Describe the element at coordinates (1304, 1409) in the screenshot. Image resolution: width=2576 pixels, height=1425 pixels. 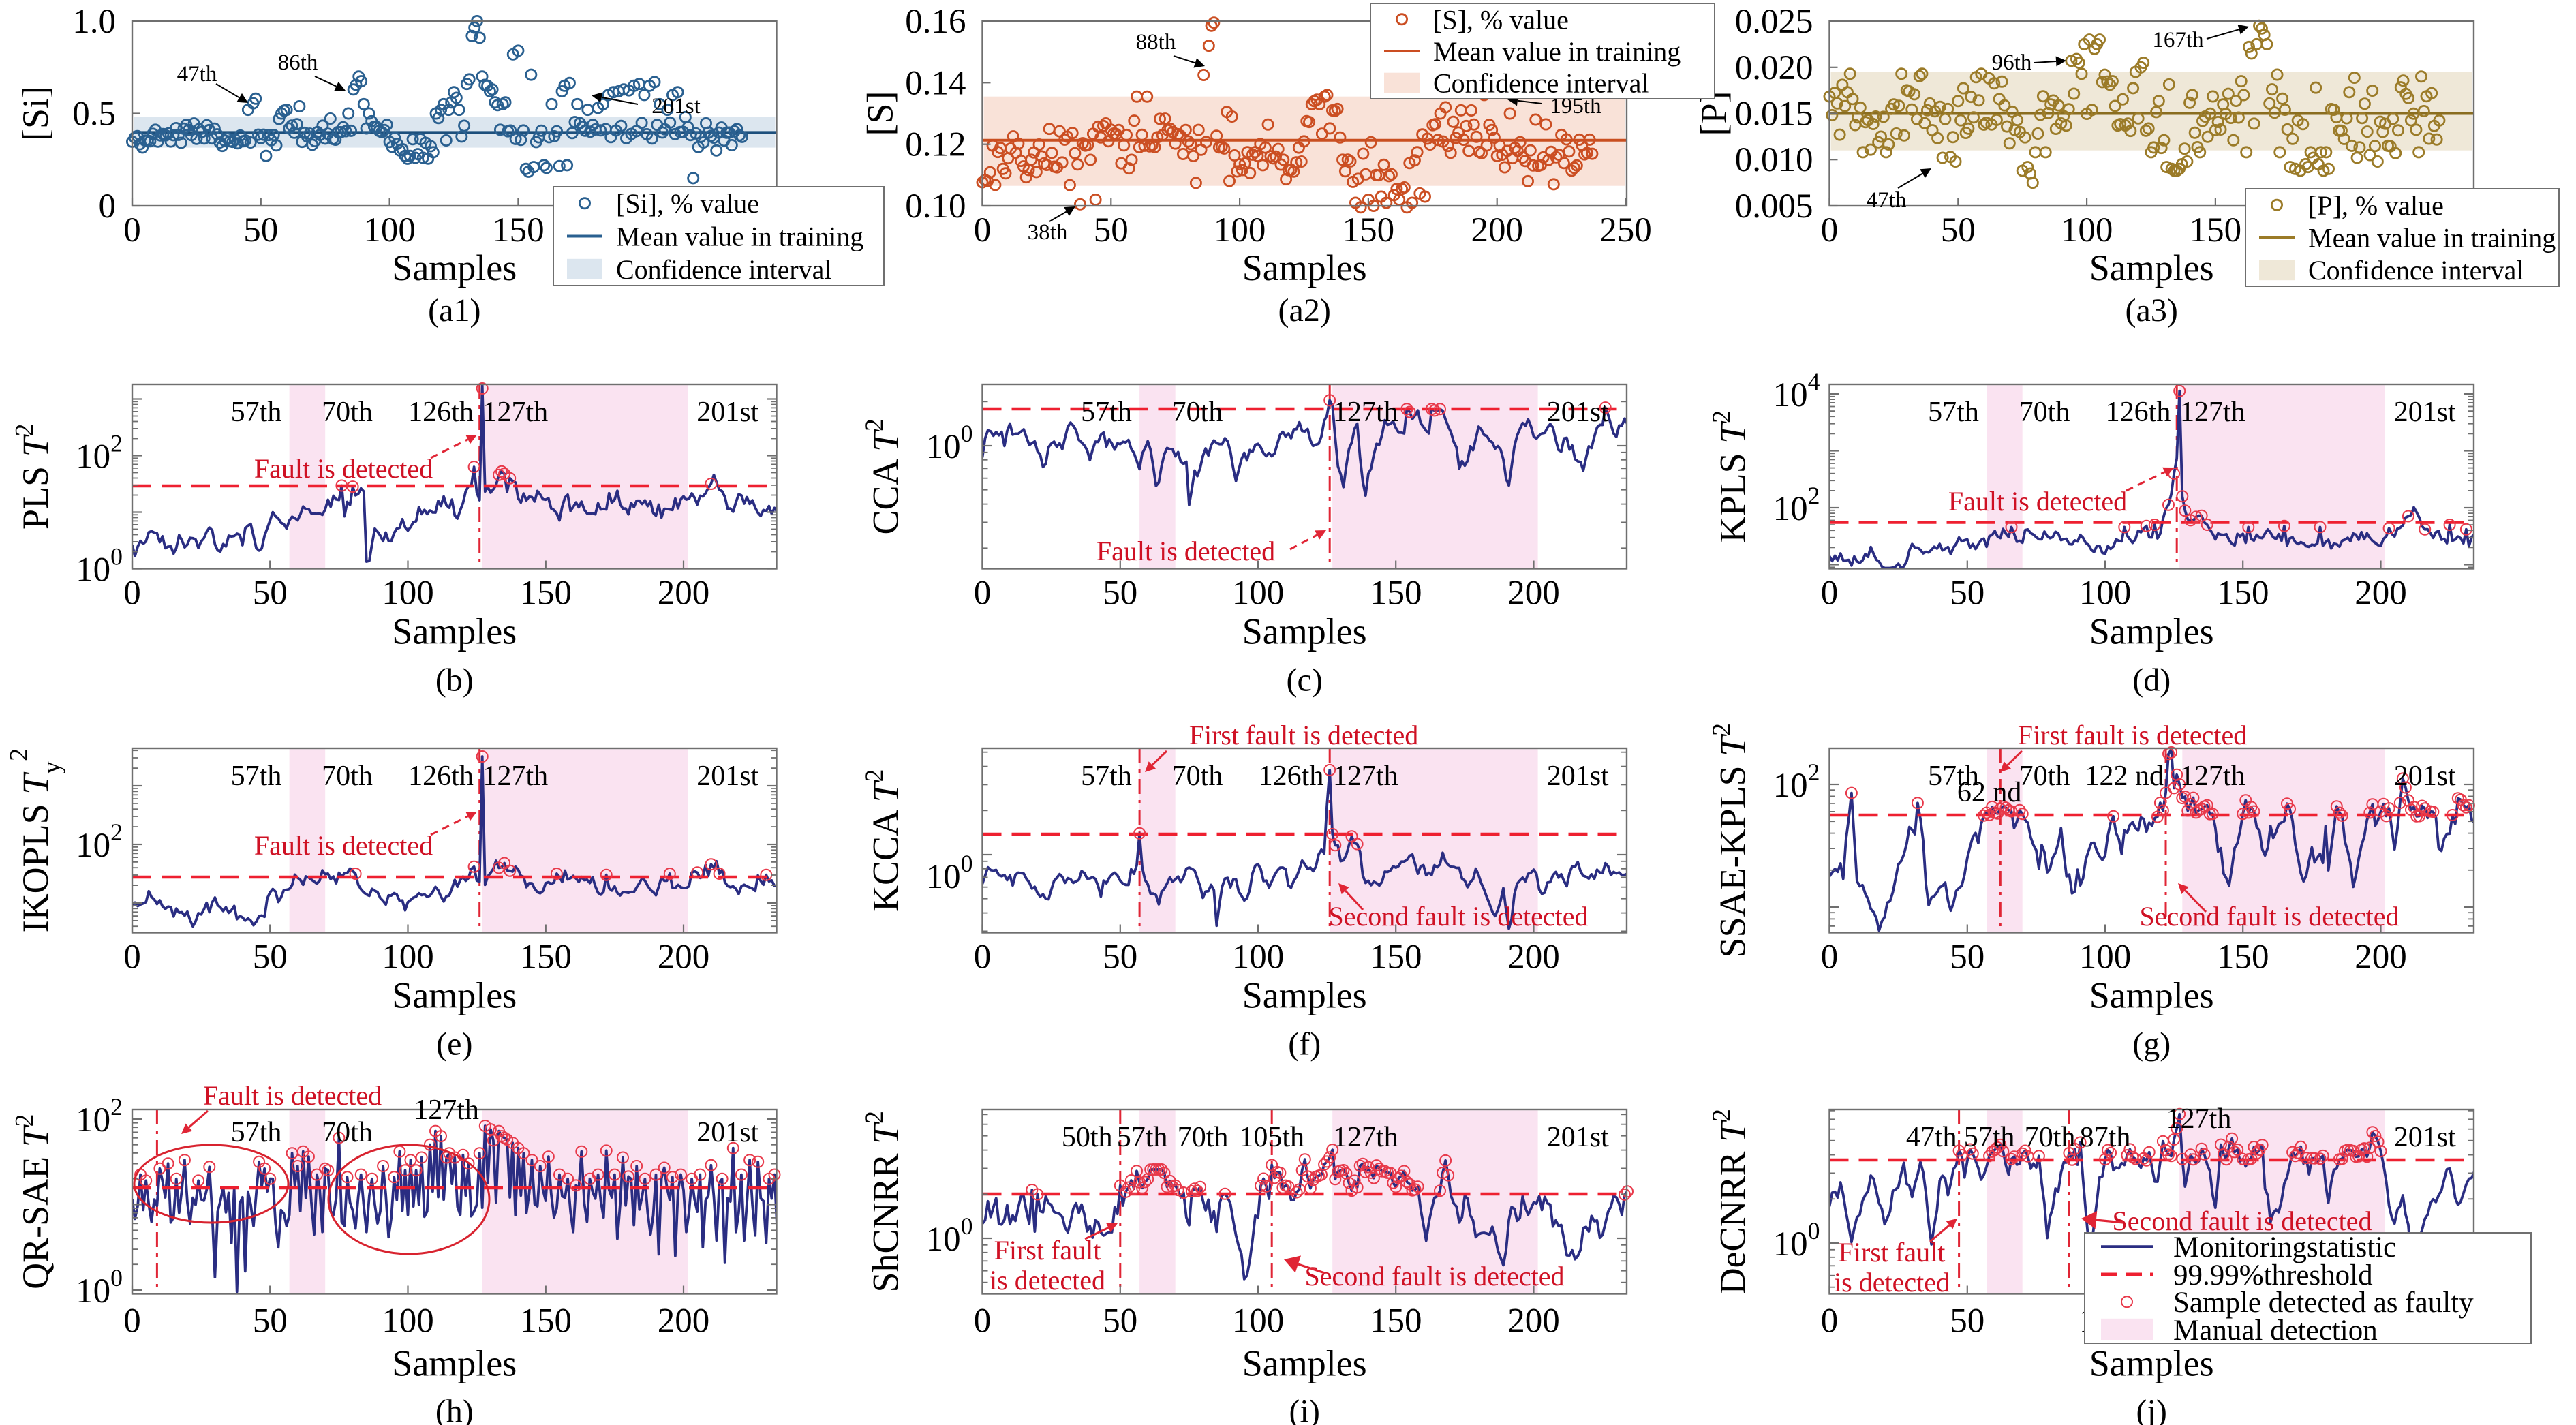
I see `svg-text: (i)` at that location.